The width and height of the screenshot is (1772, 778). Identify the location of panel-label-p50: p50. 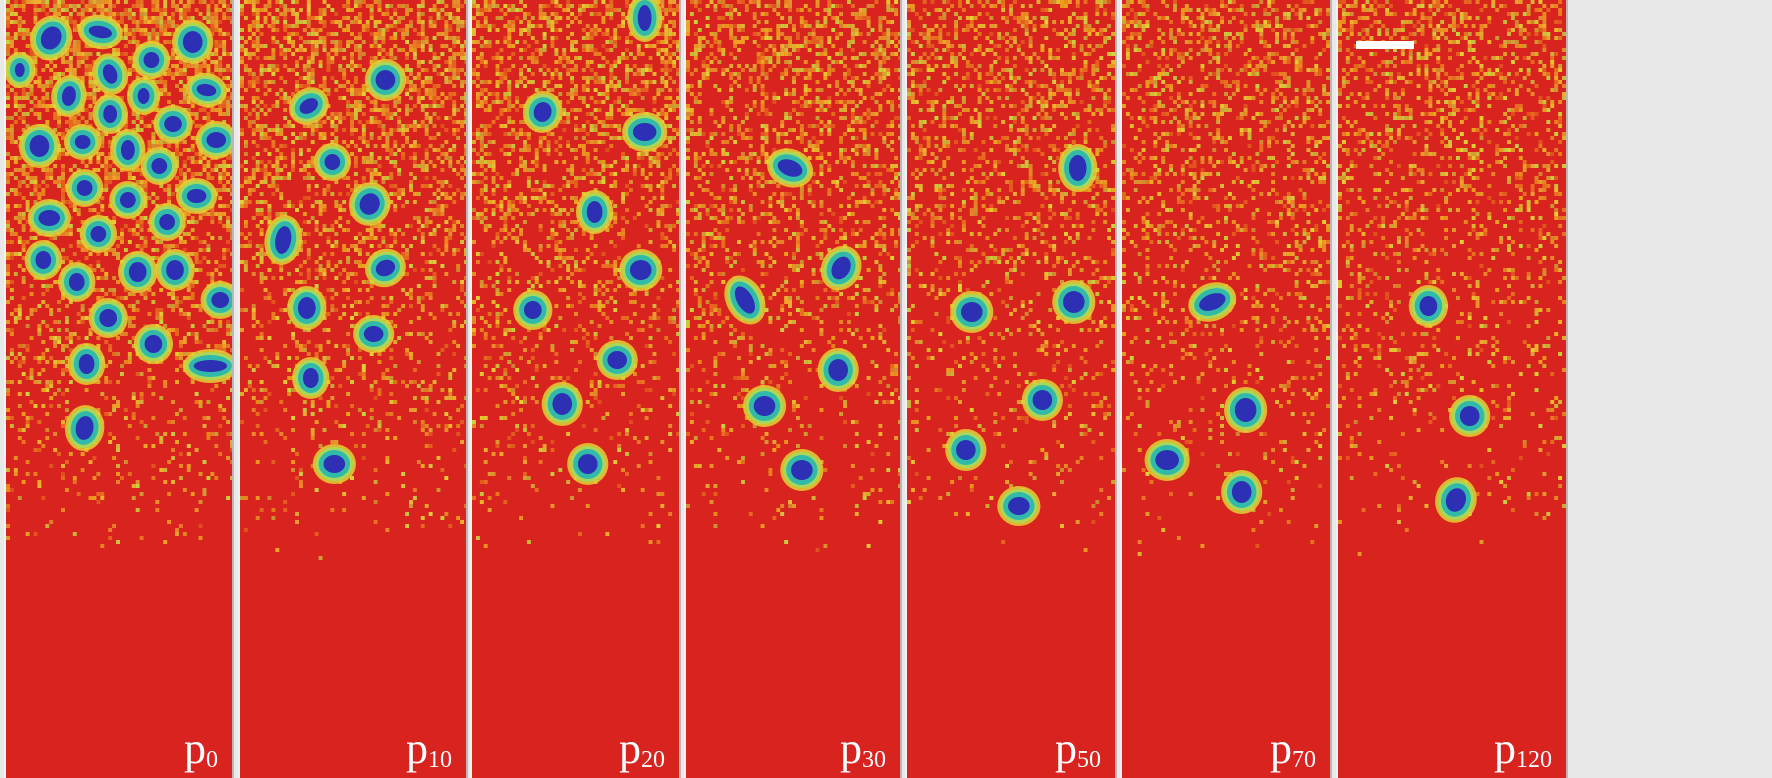
(1078, 748).